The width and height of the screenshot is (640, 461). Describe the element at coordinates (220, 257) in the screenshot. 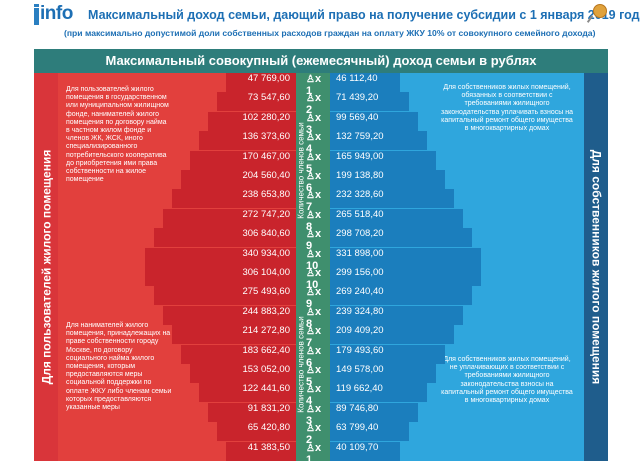

I see `left-value: 340 934,00` at that location.